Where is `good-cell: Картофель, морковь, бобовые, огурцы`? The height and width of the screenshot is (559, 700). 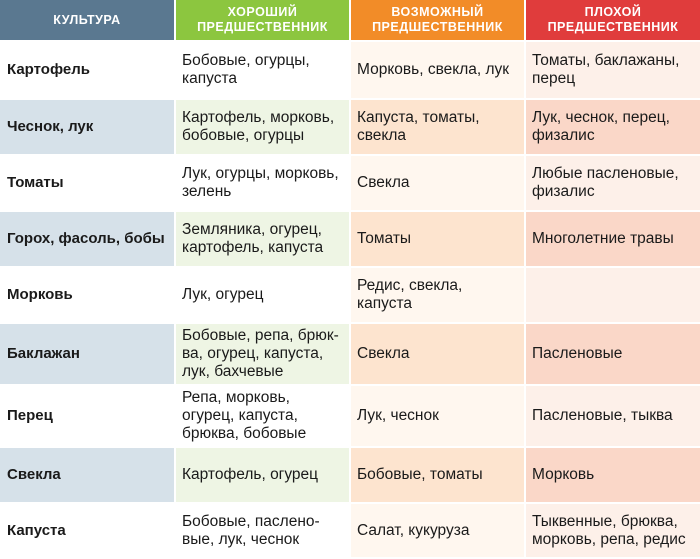 good-cell: Картофель, морковь, бобовые, огурцы is located at coordinates (263, 127).